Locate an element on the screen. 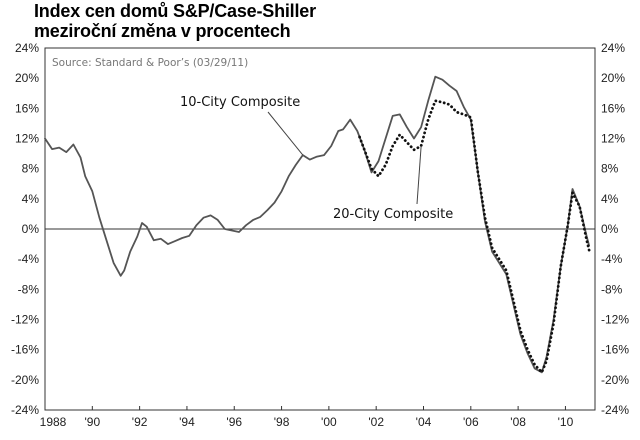 Image resolution: width=640 pixels, height=440 pixels. series-label-1: 10-City Composite is located at coordinates (240, 102).